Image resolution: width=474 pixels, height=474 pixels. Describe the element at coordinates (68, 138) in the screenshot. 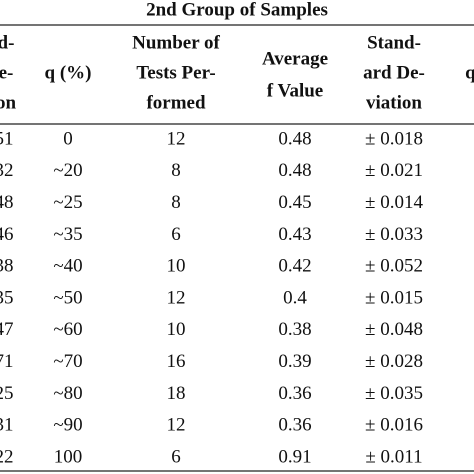

I see `cell: 0` at that location.